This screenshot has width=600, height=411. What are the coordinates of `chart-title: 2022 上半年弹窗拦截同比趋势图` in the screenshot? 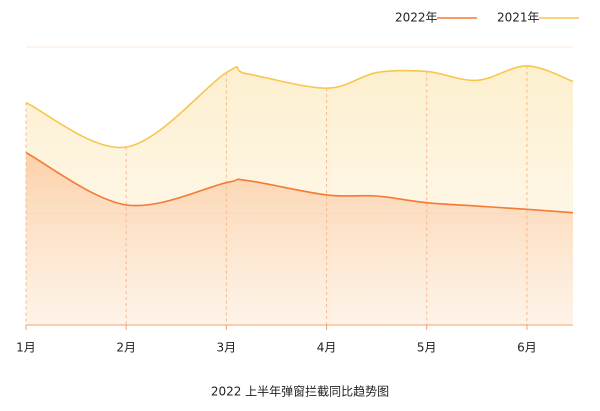 It's located at (300, 392).